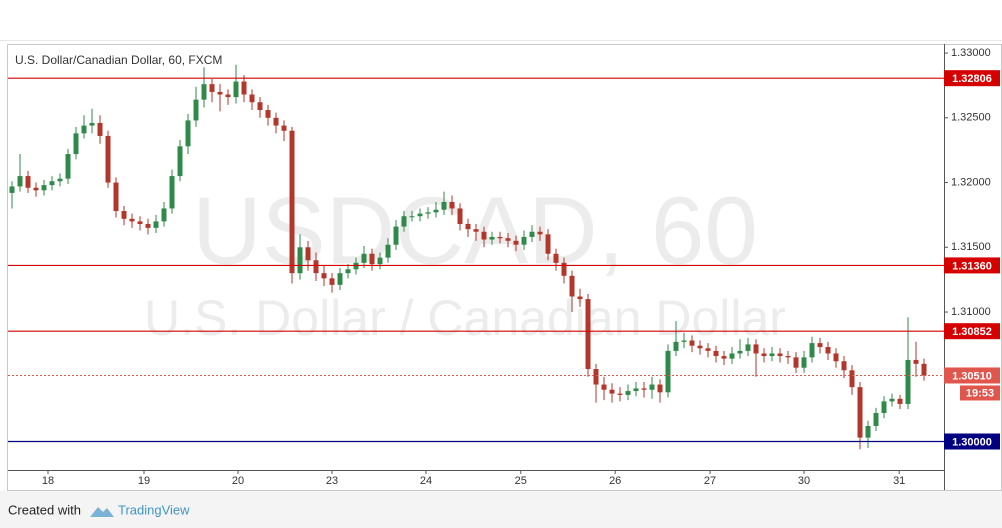  What do you see at coordinates (615, 481) in the screenshot?
I see `x-tick-label: 26` at bounding box center [615, 481].